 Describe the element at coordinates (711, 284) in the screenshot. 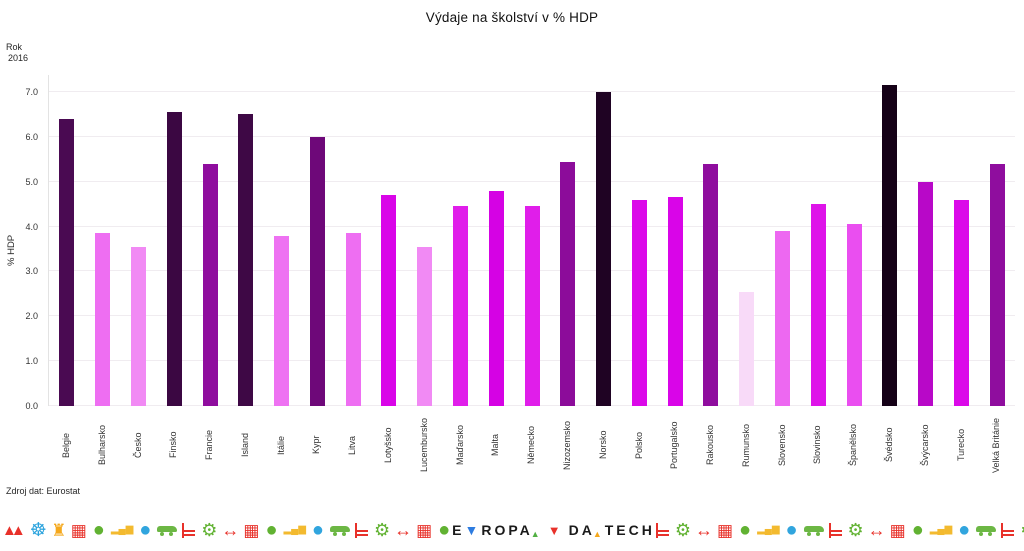

I see `bar-Rakousko` at that location.